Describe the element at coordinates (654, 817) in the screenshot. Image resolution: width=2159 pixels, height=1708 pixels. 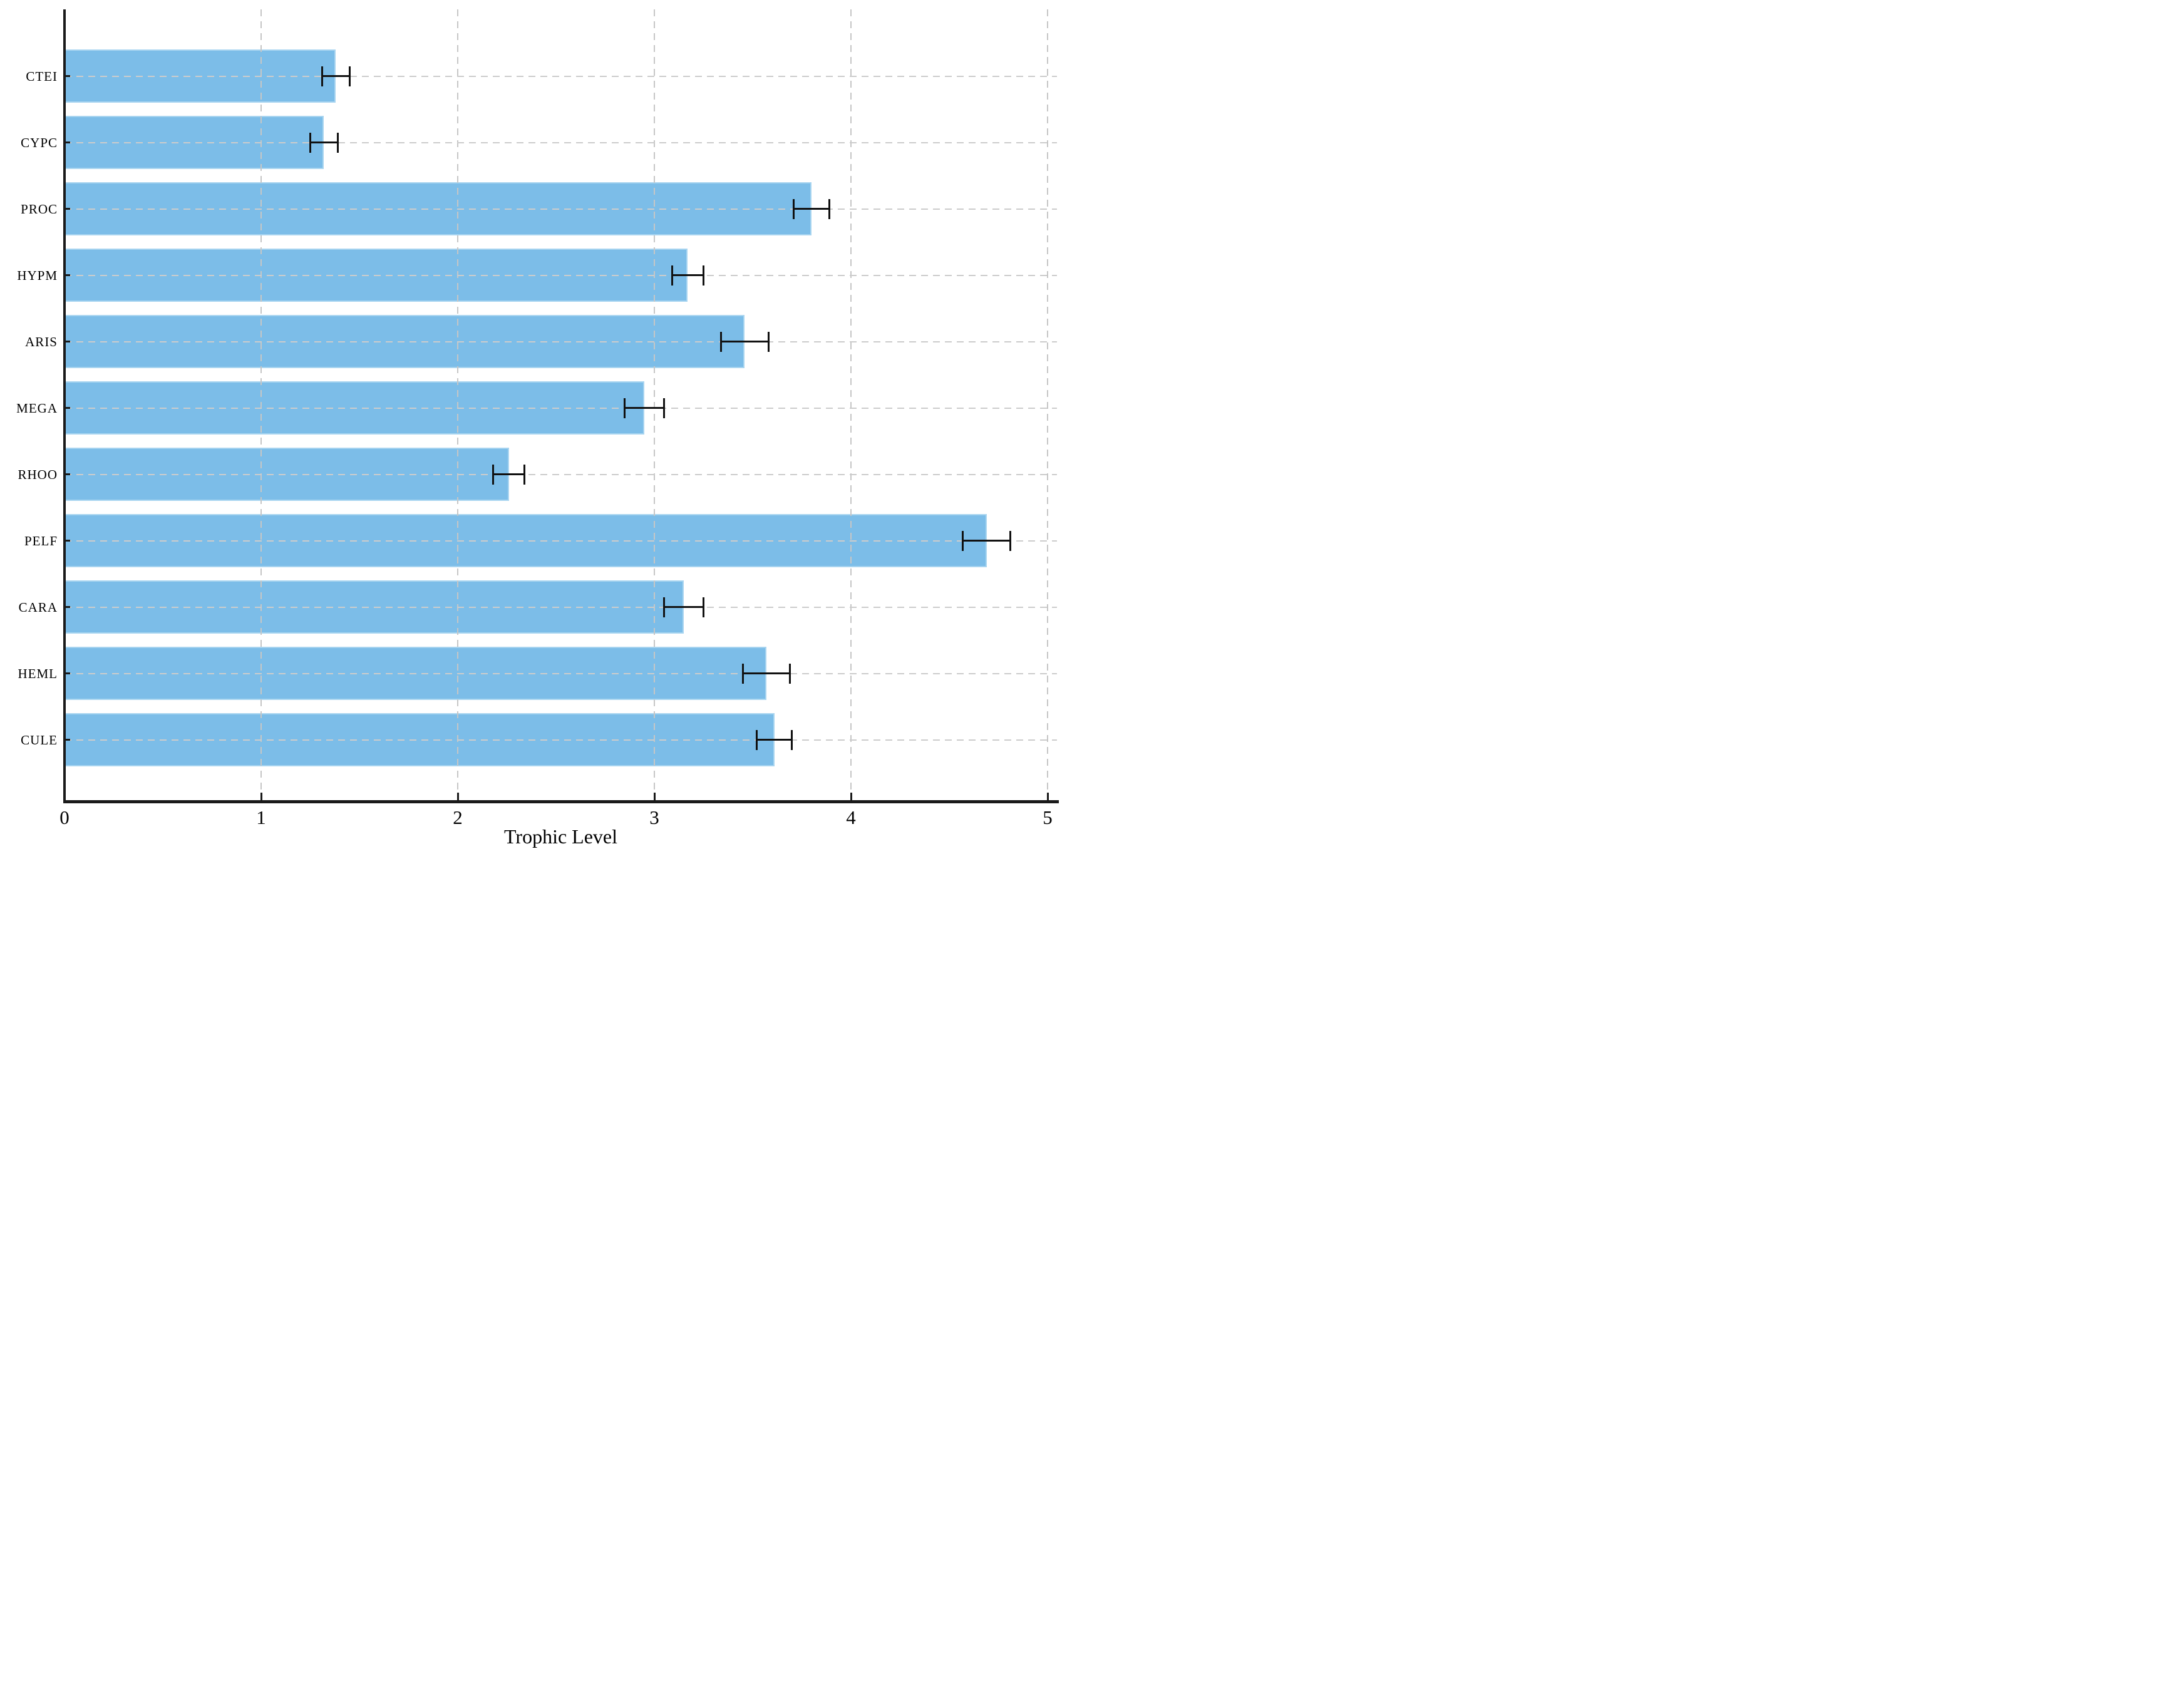
I see `x-tick-label: 3` at that location.